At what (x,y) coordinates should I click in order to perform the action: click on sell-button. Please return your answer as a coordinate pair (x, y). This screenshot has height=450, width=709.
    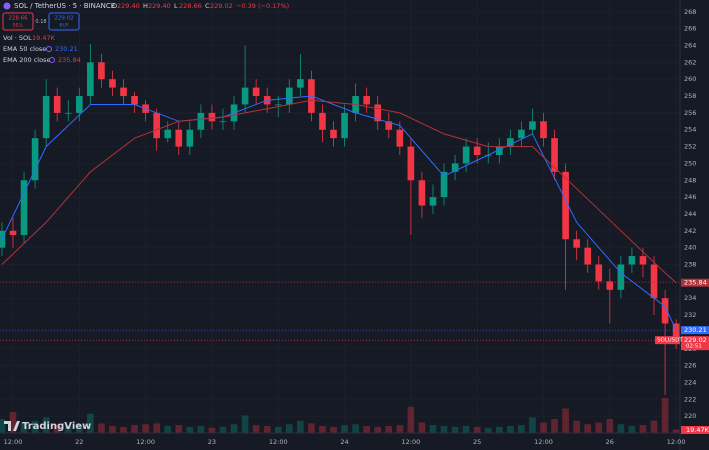
    Looking at the image, I should click on (18, 21).